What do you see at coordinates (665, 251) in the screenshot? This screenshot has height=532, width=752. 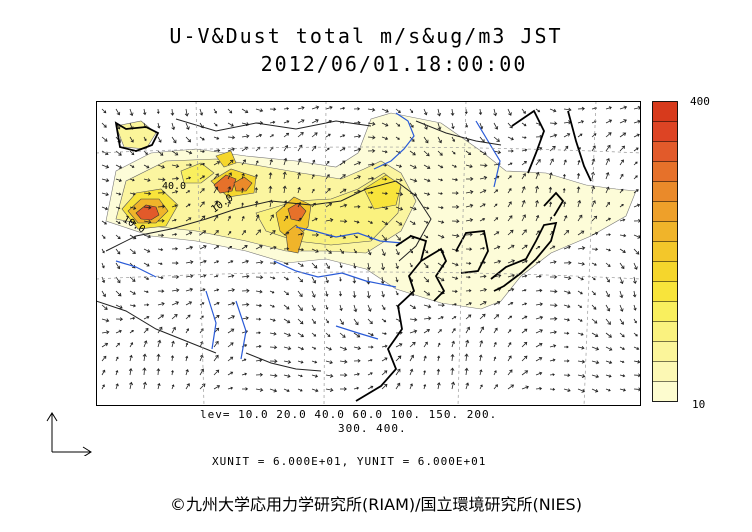 I see `color-scale-bar` at bounding box center [665, 251].